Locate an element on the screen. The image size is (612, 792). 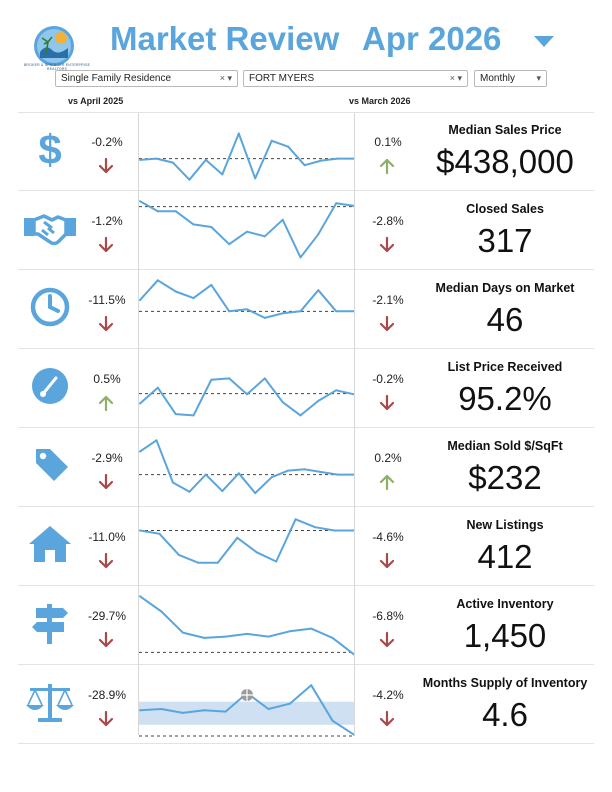
grid-top-line is located at coordinates (306, 112).